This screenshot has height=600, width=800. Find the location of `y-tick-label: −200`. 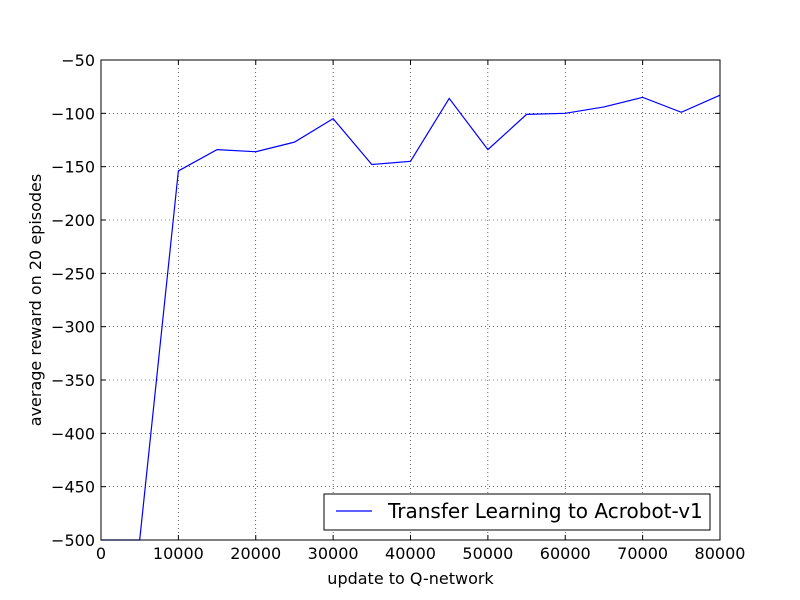

y-tick-label: −200 is located at coordinates (73, 220).